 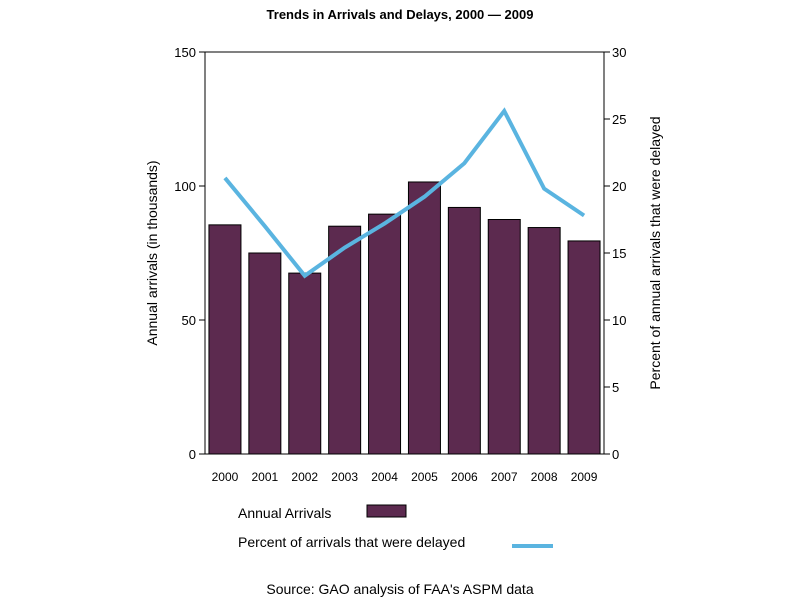 What do you see at coordinates (544, 341) in the screenshot?
I see `bar-2008` at bounding box center [544, 341].